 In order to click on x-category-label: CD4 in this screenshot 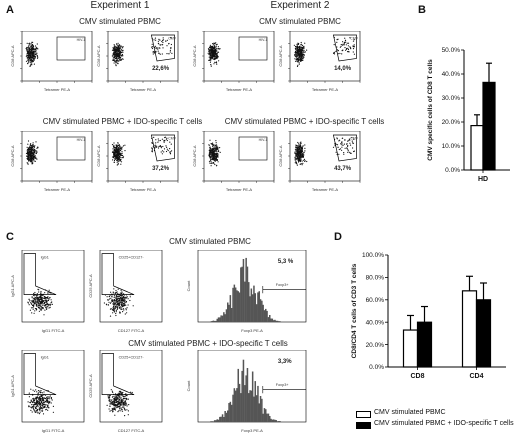, I will do `click(476, 376)`.